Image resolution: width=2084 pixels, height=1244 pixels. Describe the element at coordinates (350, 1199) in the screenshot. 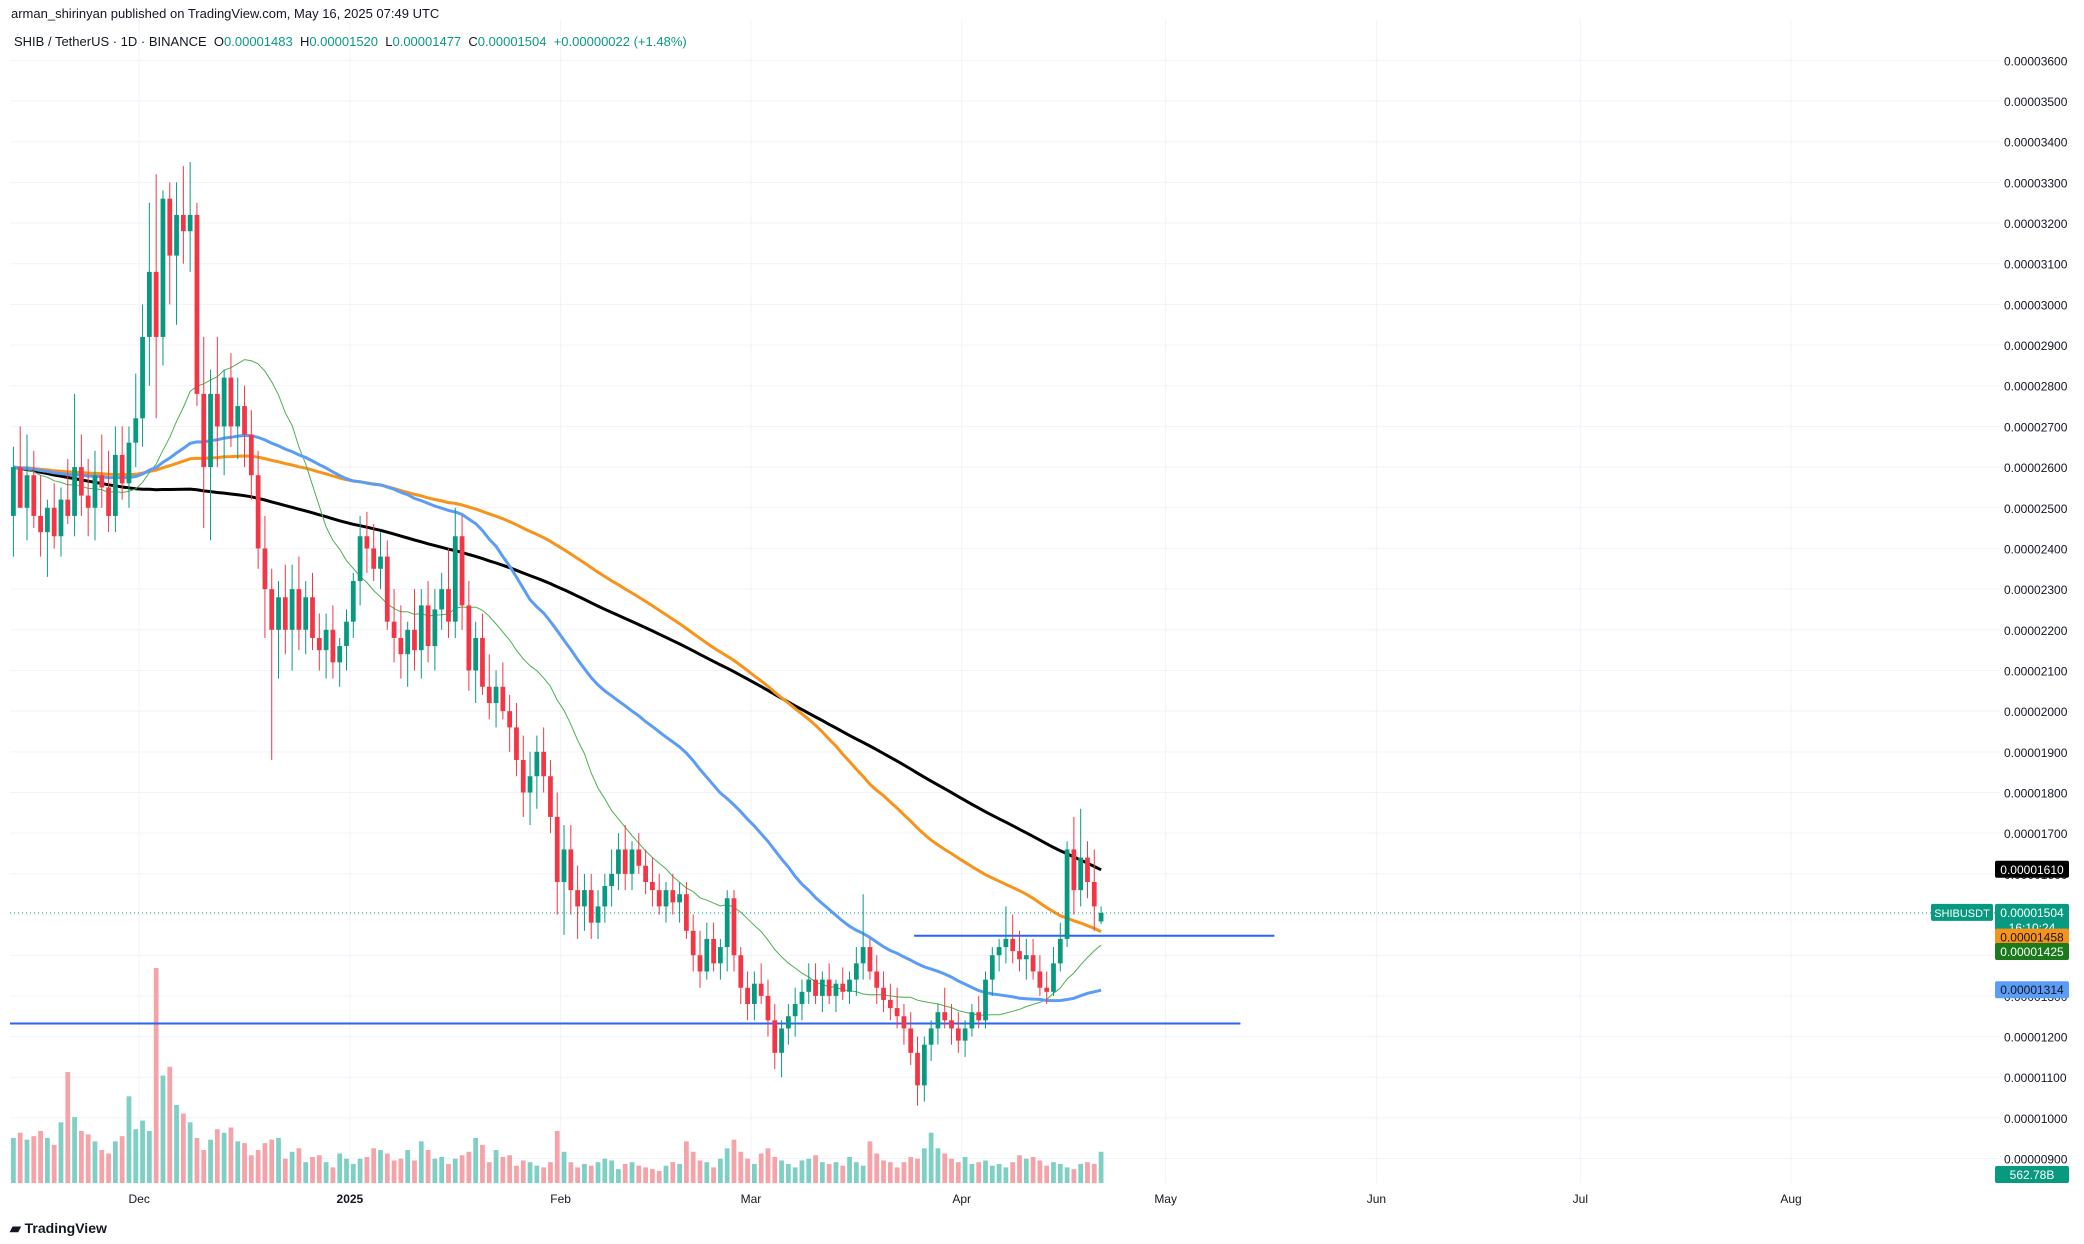

I see `x-tick-label: 2025` at that location.